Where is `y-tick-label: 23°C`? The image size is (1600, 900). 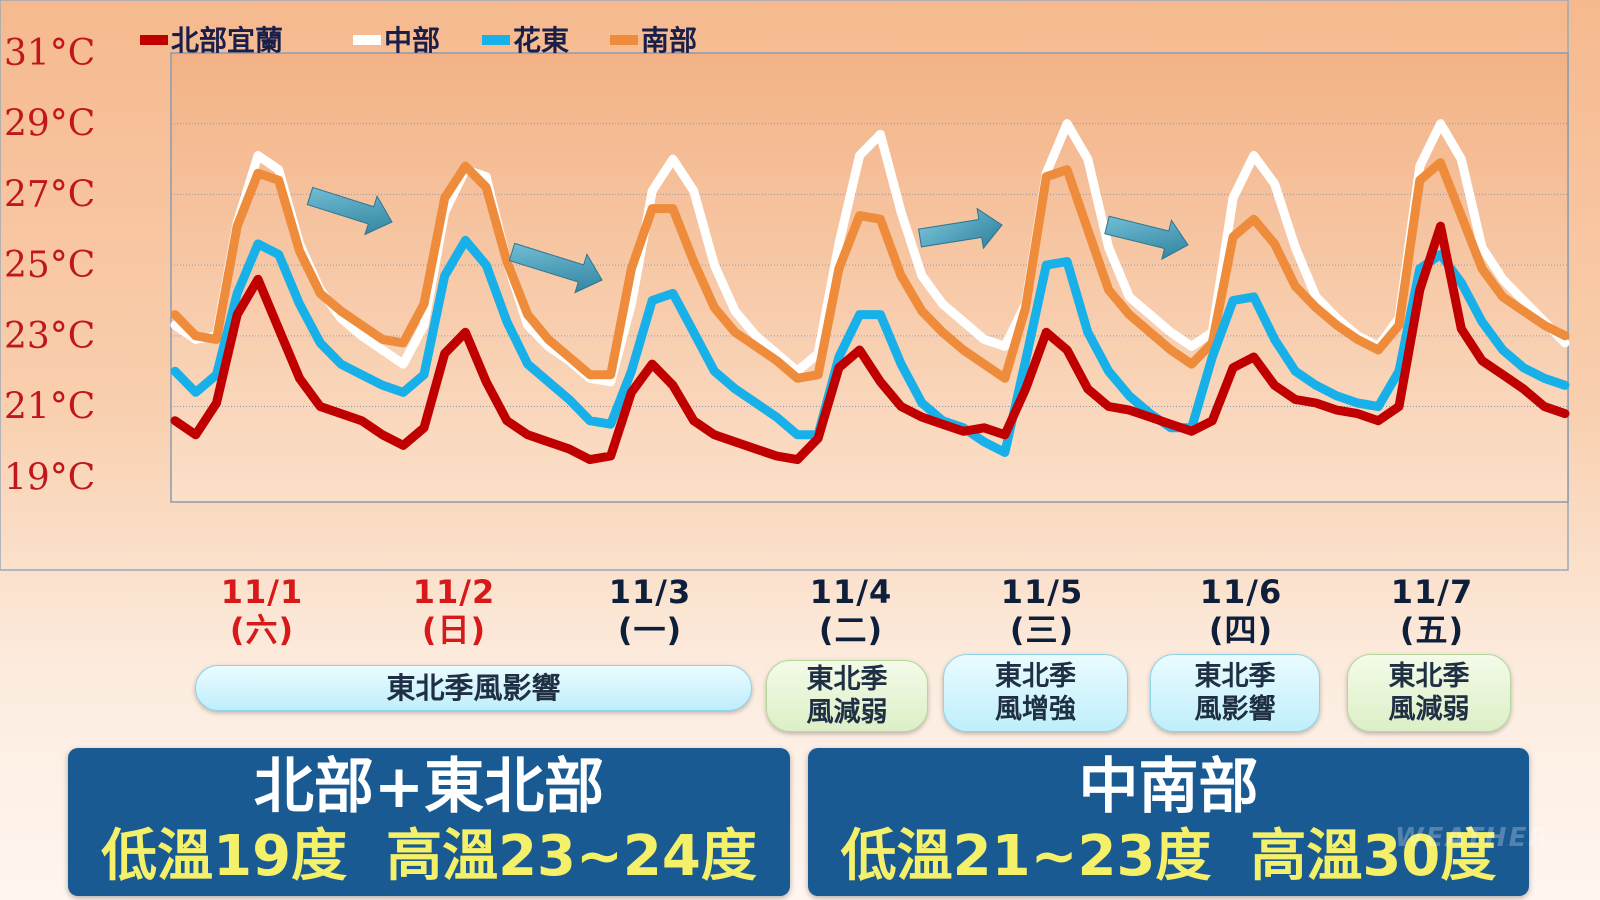 y-tick-label: 23°C is located at coordinates (49, 336).